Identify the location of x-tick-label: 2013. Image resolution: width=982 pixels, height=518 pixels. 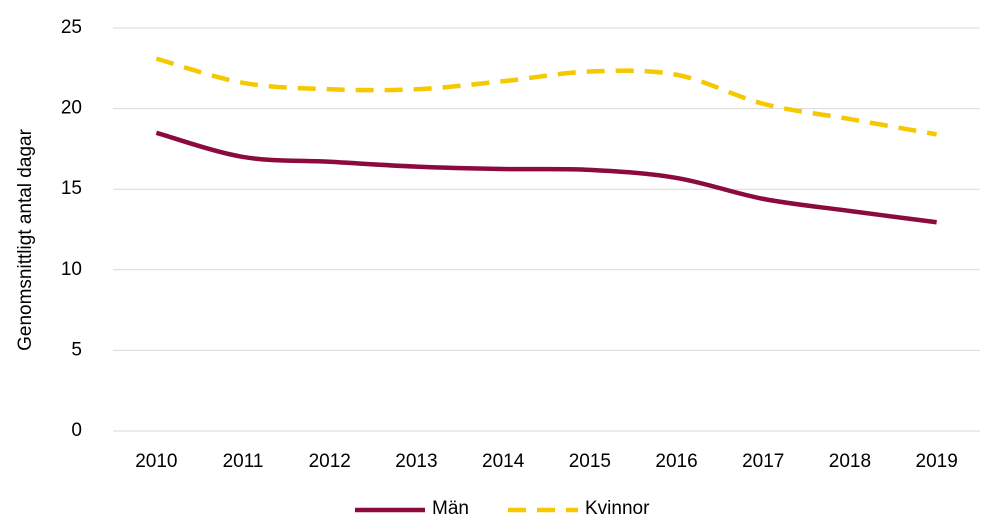
(416, 461).